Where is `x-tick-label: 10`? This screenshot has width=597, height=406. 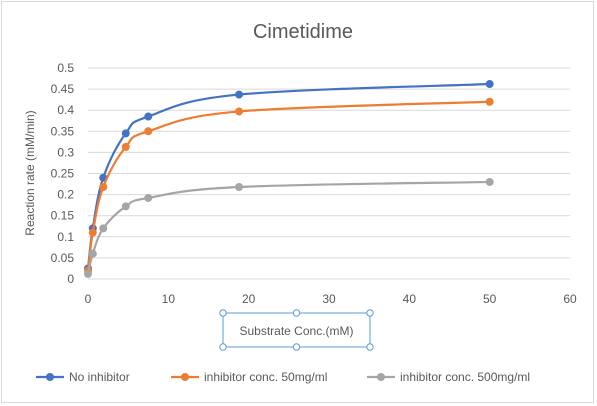
x-tick-label: 10 is located at coordinates (169, 299).